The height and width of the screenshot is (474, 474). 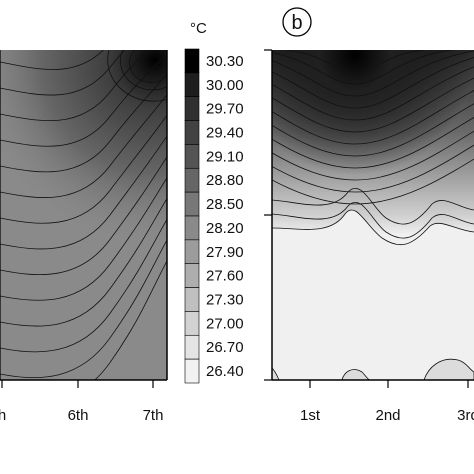 I want to click on panel-letter-circle, so click(x=297, y=22).